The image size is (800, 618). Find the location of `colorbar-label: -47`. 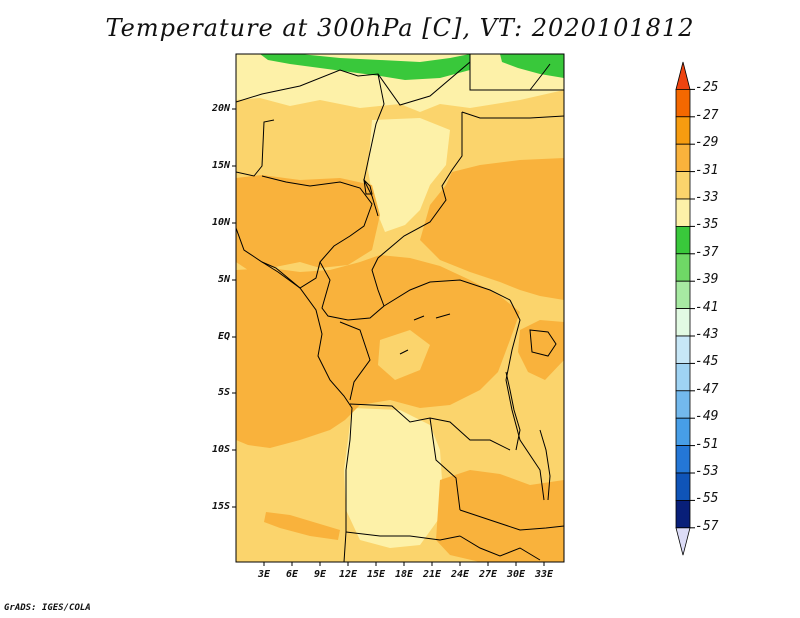

colorbar-label: -47 is located at coordinates (707, 389).